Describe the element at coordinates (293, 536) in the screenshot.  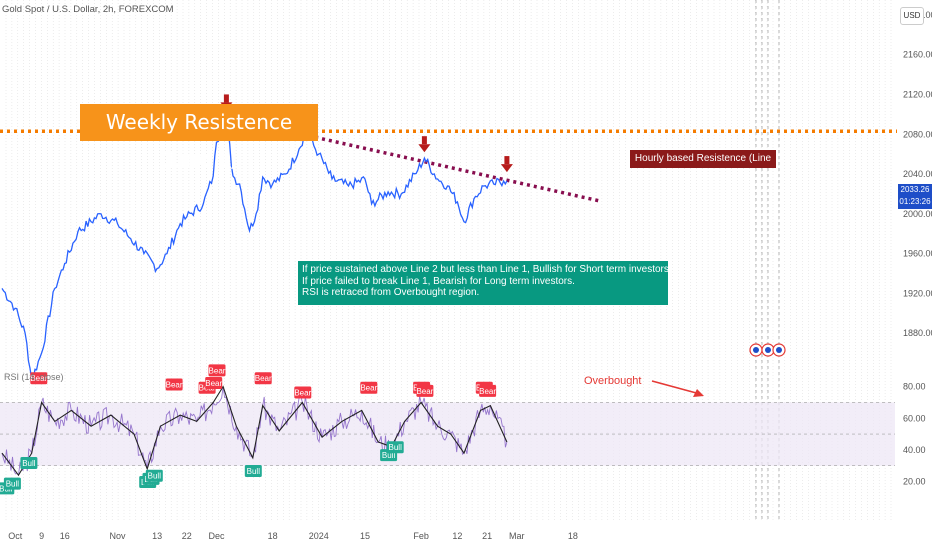
I see `x-axis: Oct 9 16 Nov 13 22 Dec 18 2024 15 Feb 12 21 Mar 18` at that location.